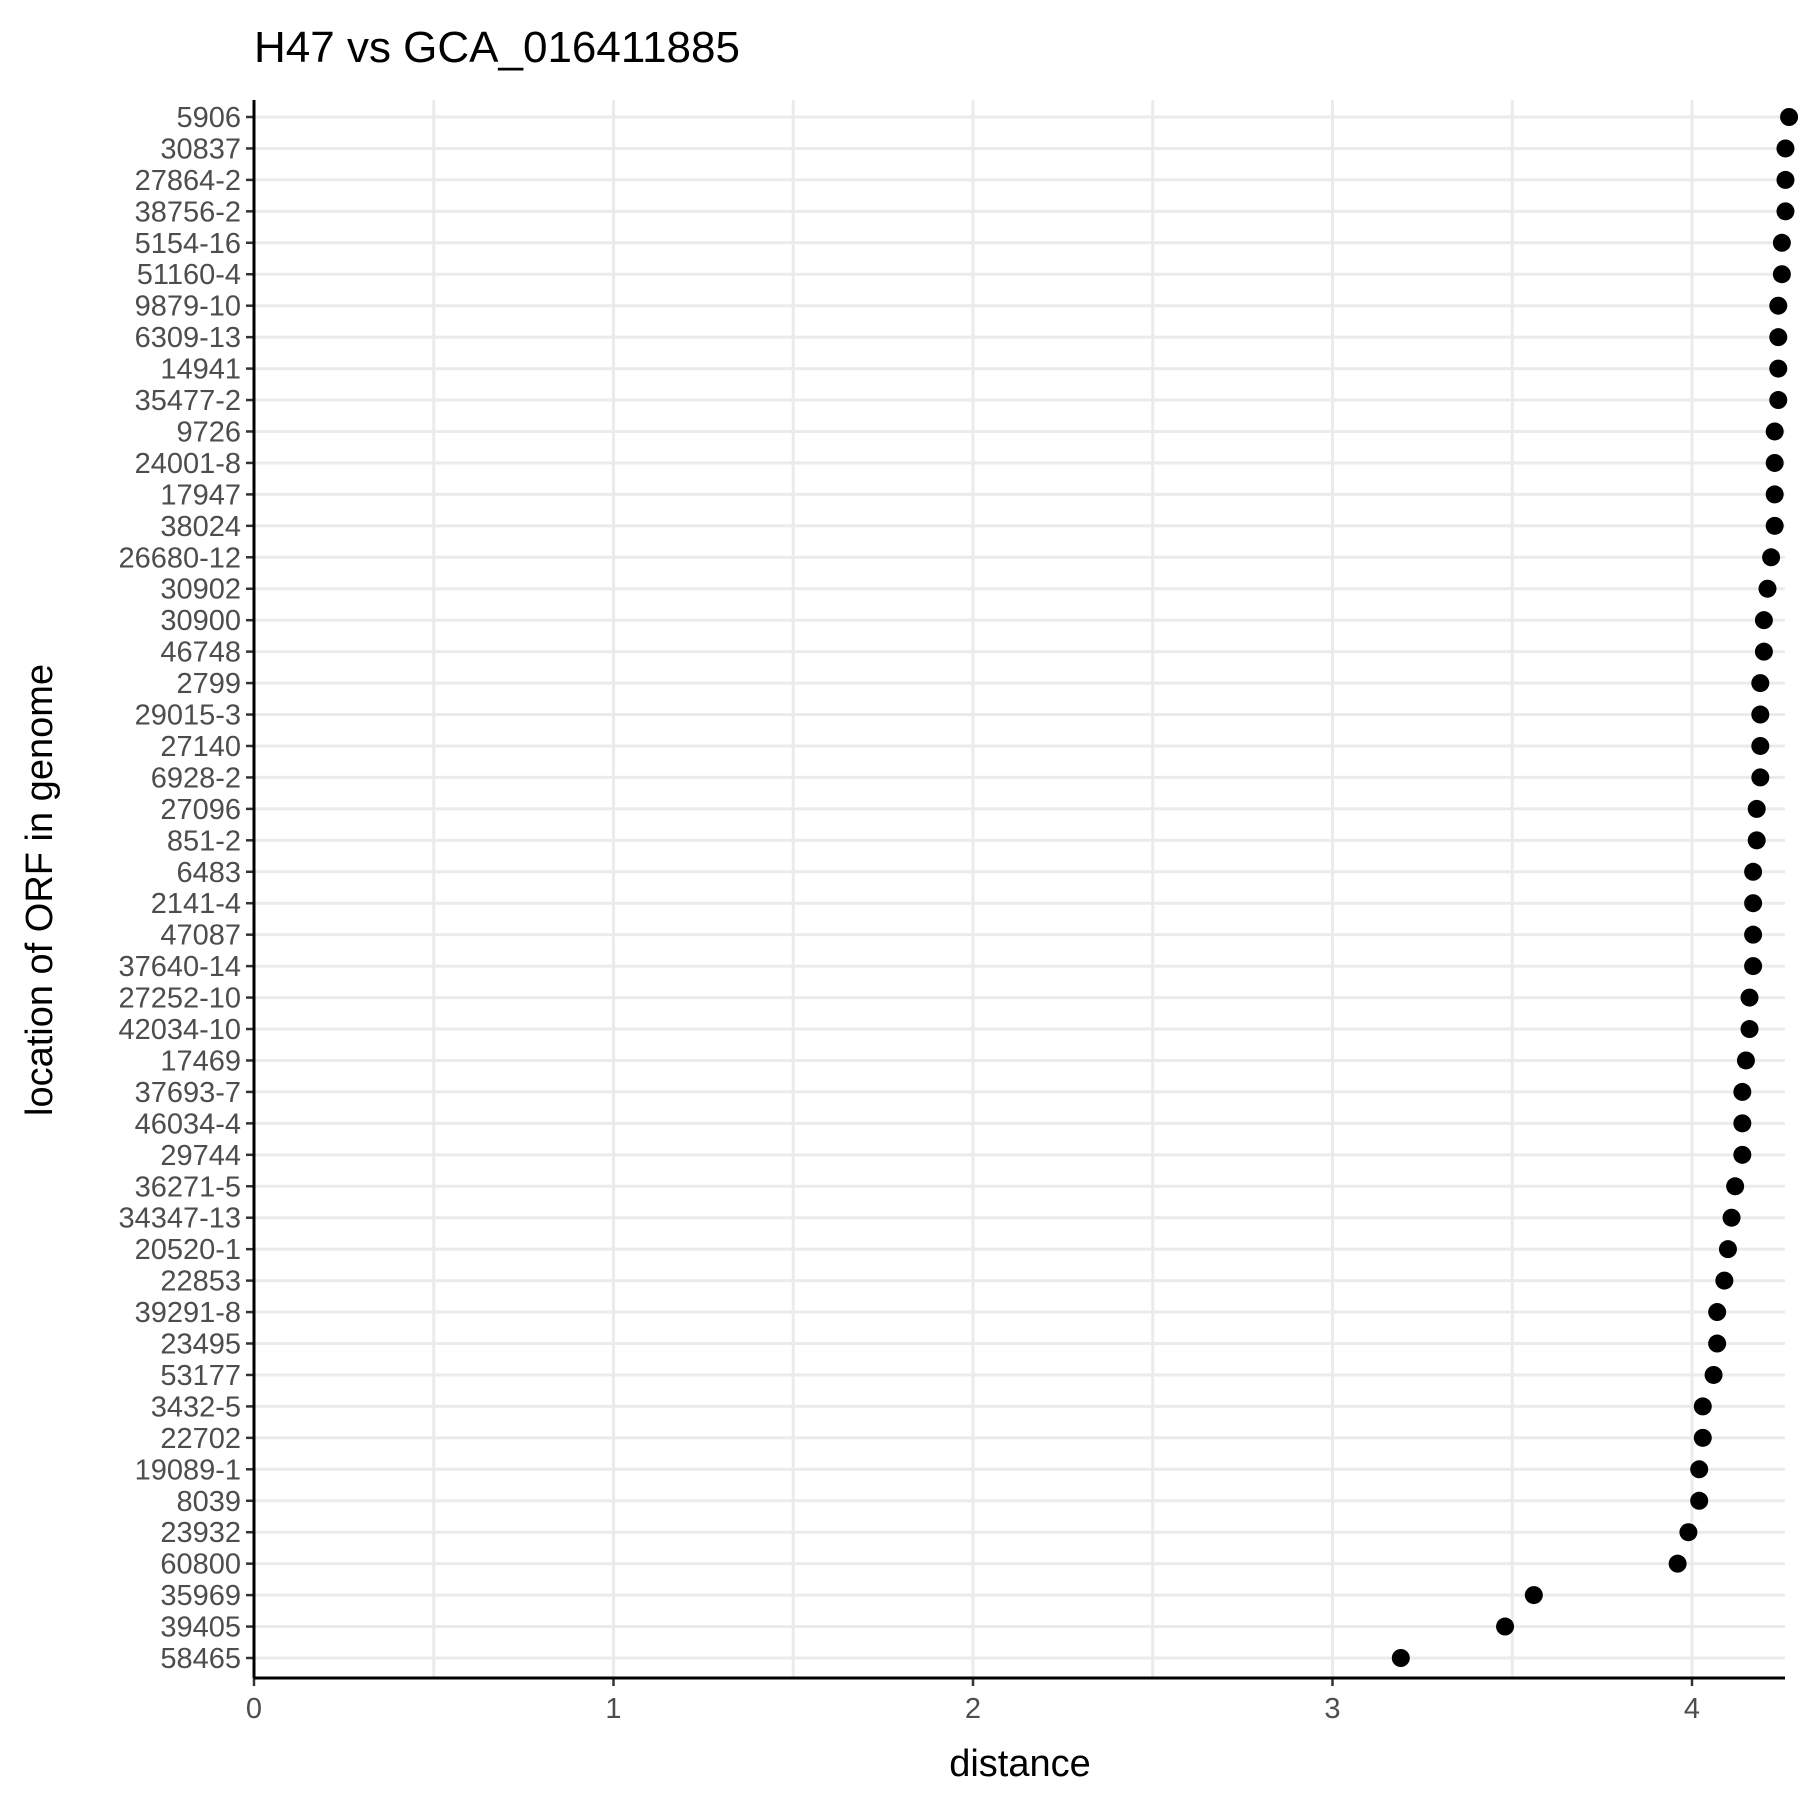 This screenshot has height=1800, width=1800. What do you see at coordinates (200, 1439) in the screenshot?
I see `y-tick-label: 22702` at bounding box center [200, 1439].